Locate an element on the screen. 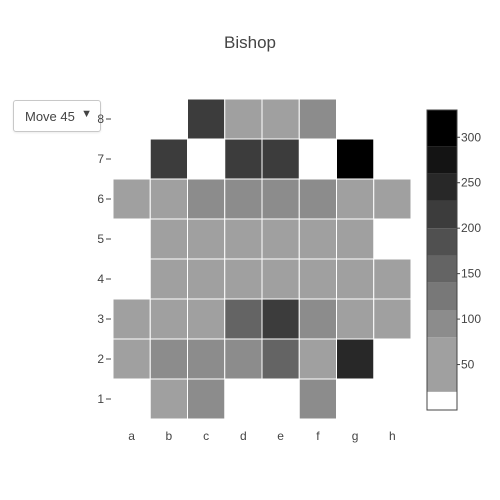 The width and height of the screenshot is (500, 500). heatmap-cell-a2 is located at coordinates (131, 359).